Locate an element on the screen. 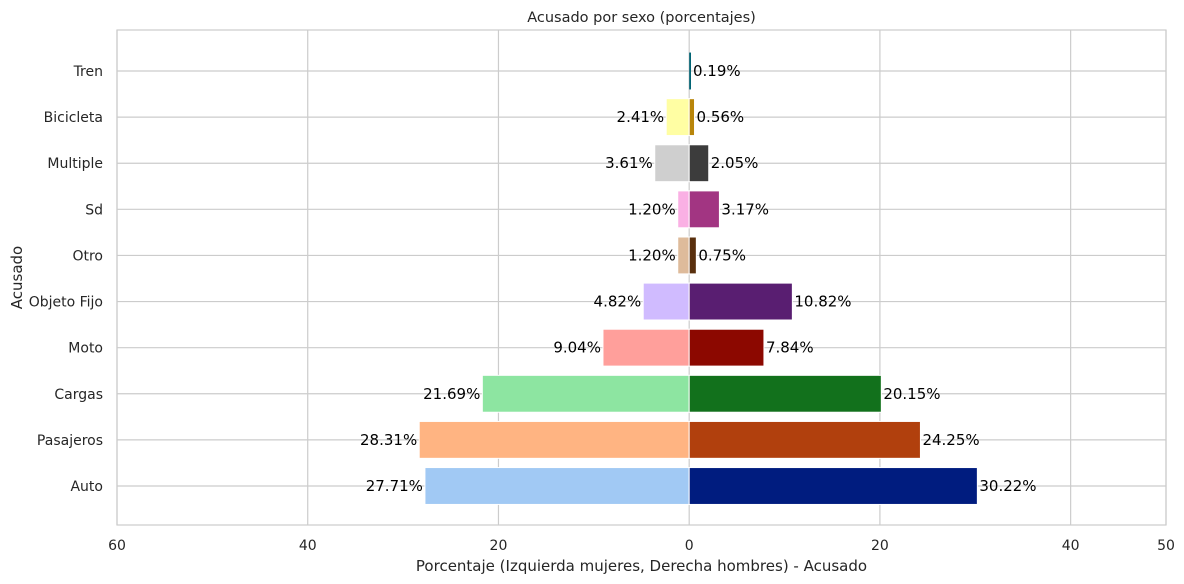 This screenshot has width=1184, height=584. data-label-left: 2.41% is located at coordinates (641, 117).